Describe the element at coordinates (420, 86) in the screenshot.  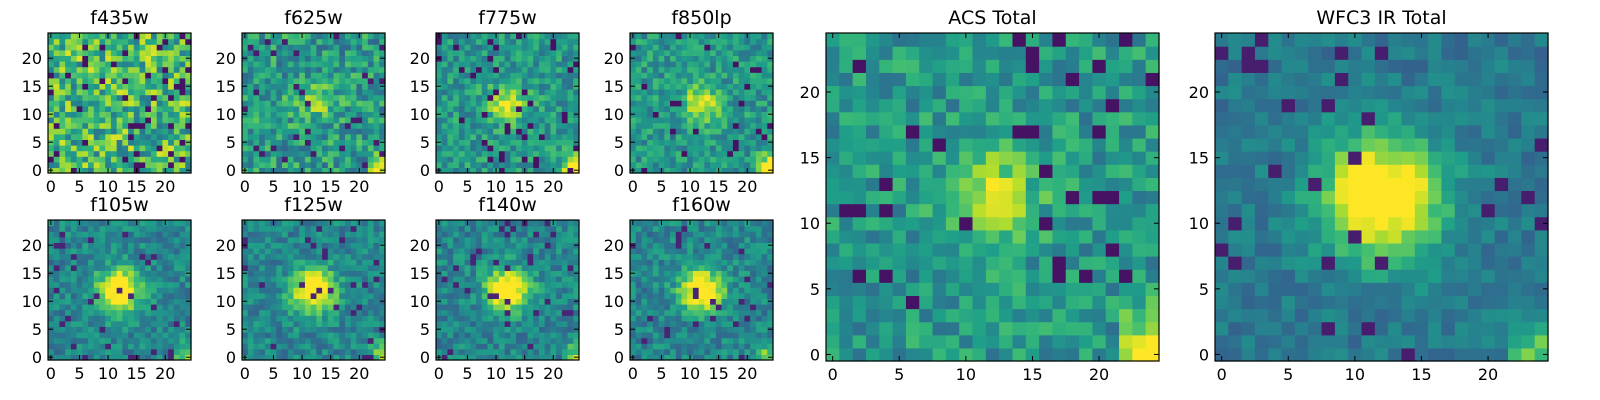
I see `y-tick-label: 15` at that location.